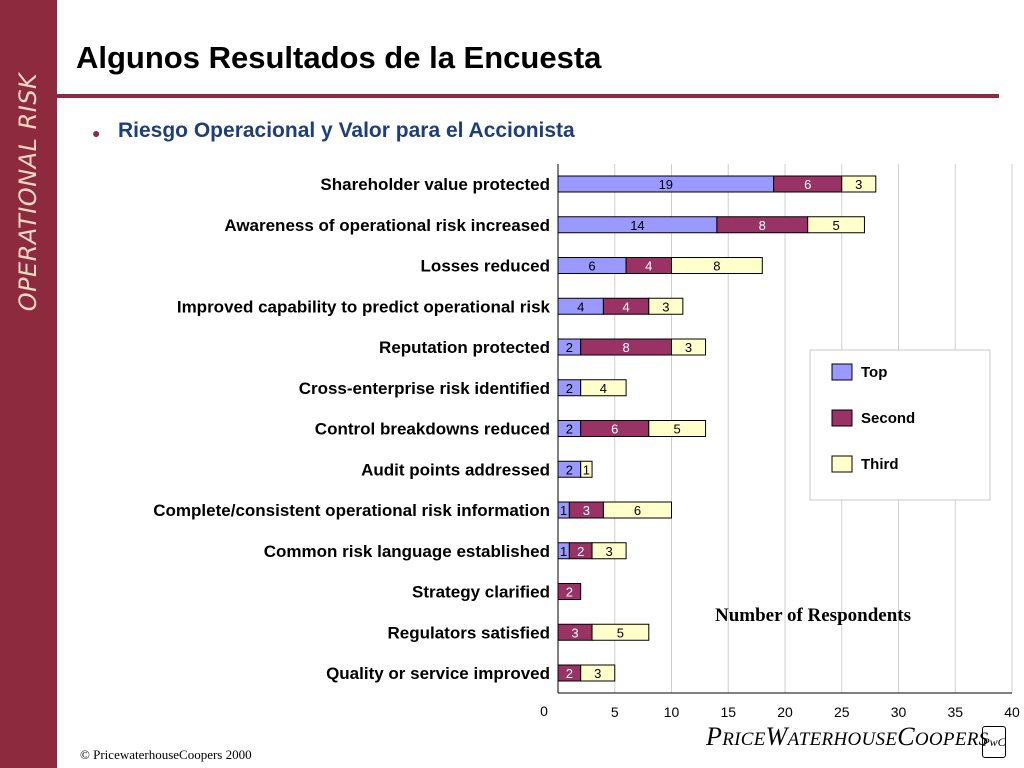  Describe the element at coordinates (888, 418) in the screenshot. I see `legend-label: Second` at that location.